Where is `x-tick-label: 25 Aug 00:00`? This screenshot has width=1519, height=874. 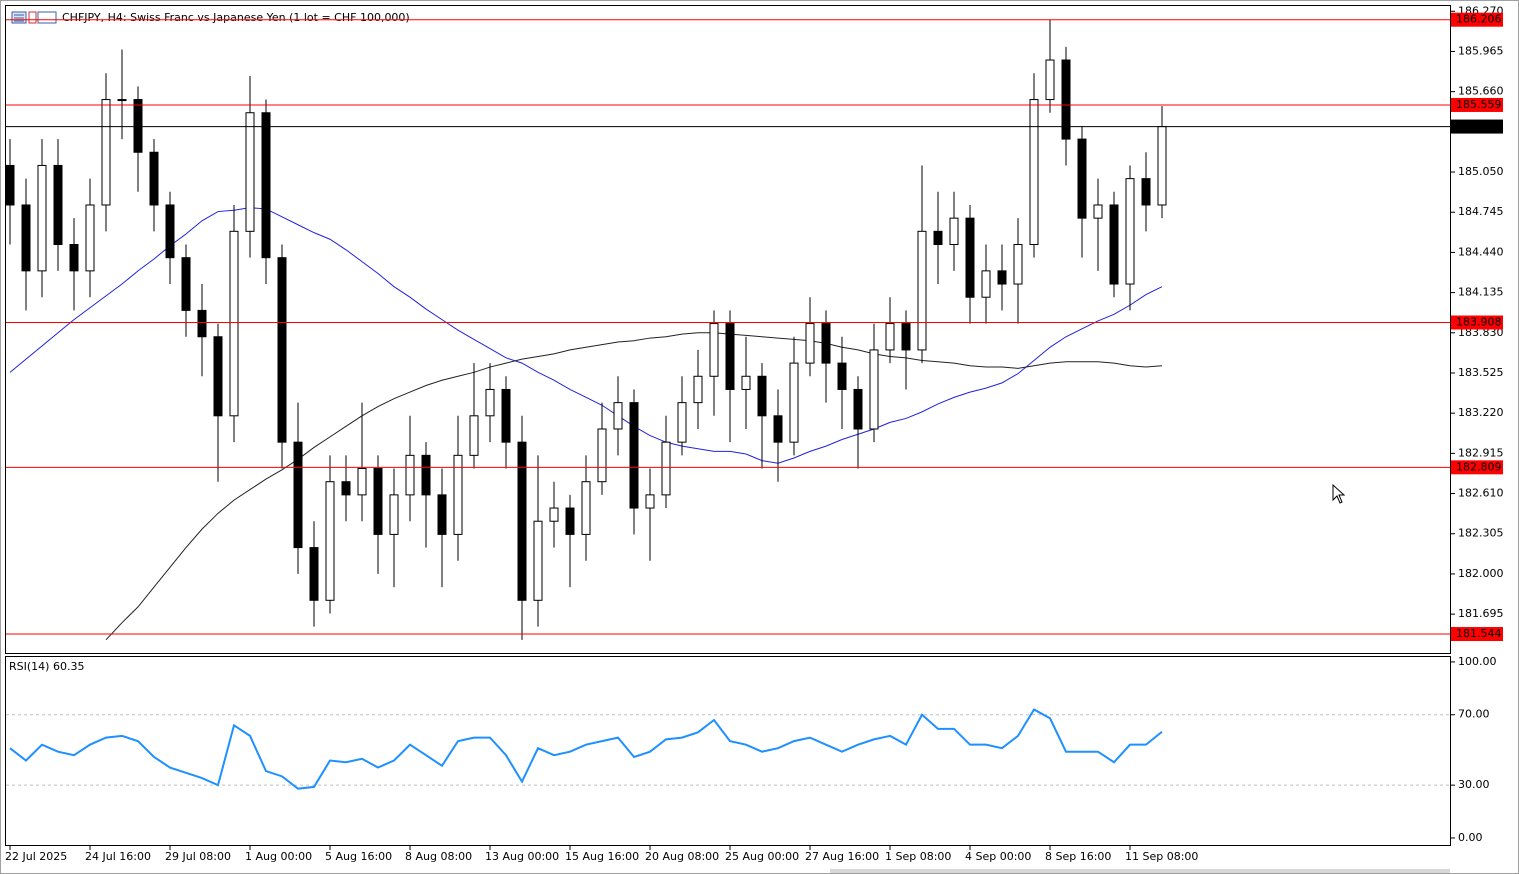
x-tick-label: 25 Aug 00:00 is located at coordinates (762, 856).